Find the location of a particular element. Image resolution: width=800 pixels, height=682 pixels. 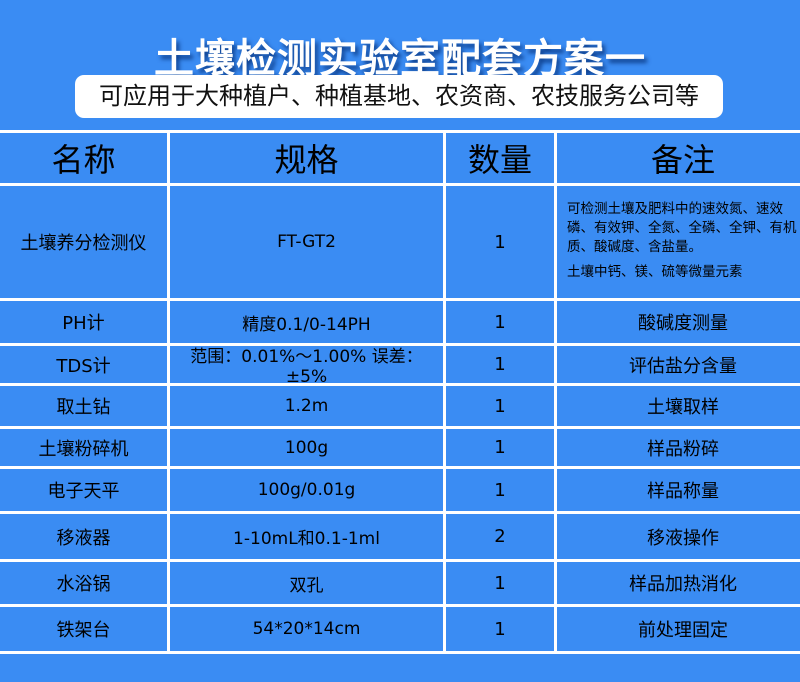

cell-spec: 54*20*14cm is located at coordinates (306, 629).